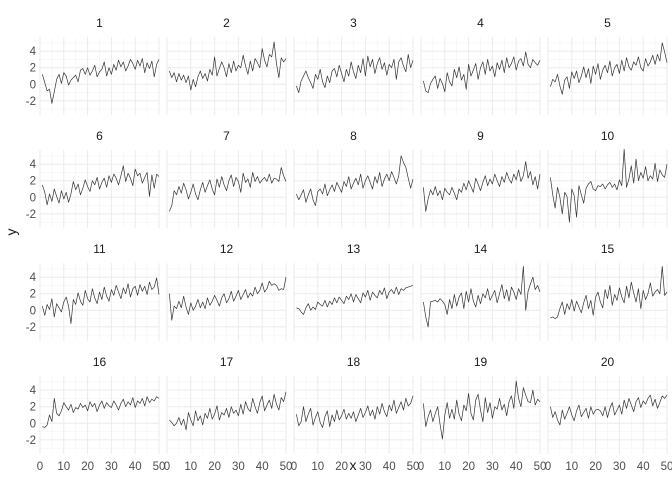  I want to click on facet-strip-label: 4, so click(480, 23).